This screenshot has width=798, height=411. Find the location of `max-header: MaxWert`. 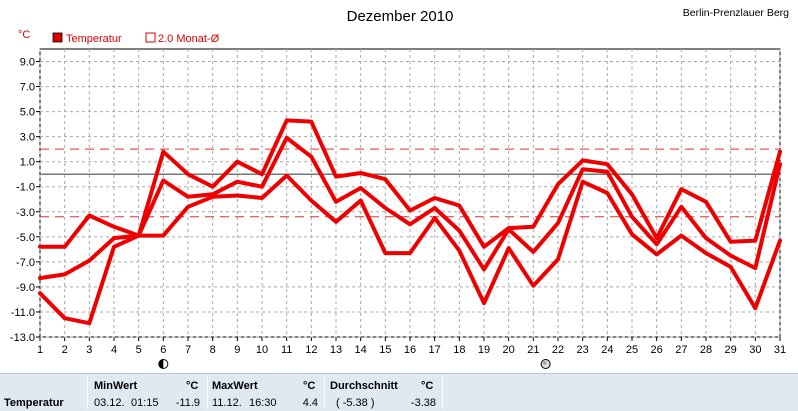

max-header: MaxWert is located at coordinates (235, 386).